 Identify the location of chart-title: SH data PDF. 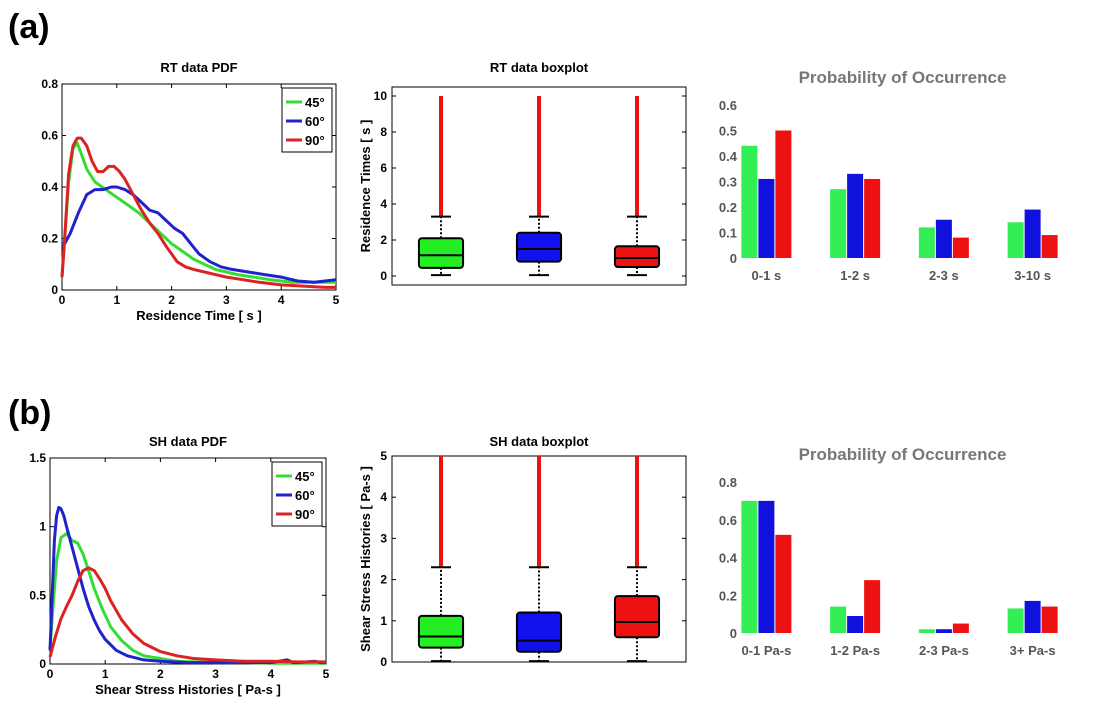
(188, 441).